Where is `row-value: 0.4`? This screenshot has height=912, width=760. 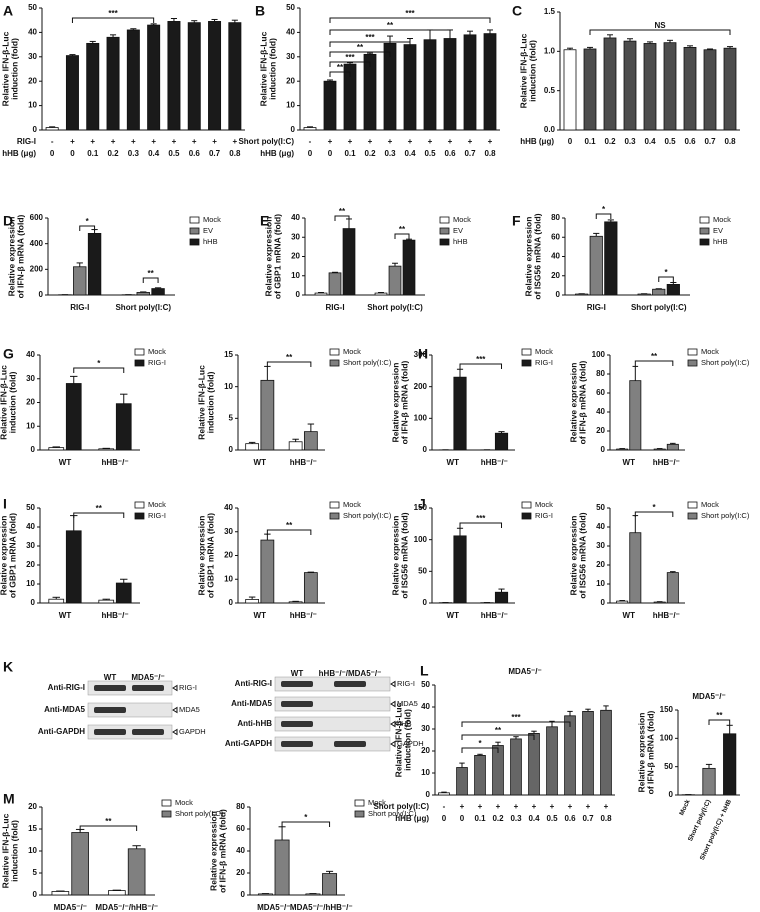
row-value: 0.4 is located at coordinates (410, 153).